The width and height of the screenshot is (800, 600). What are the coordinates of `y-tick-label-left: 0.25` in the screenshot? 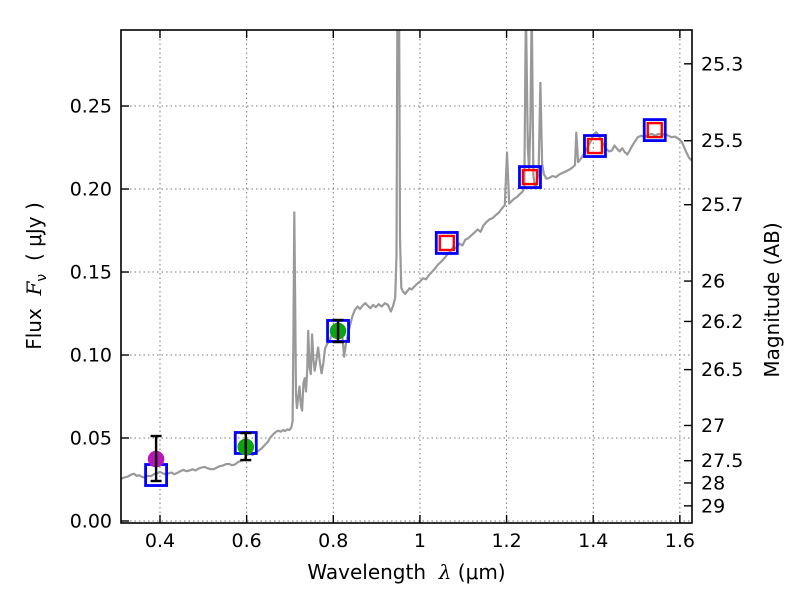 It's located at (91, 107).